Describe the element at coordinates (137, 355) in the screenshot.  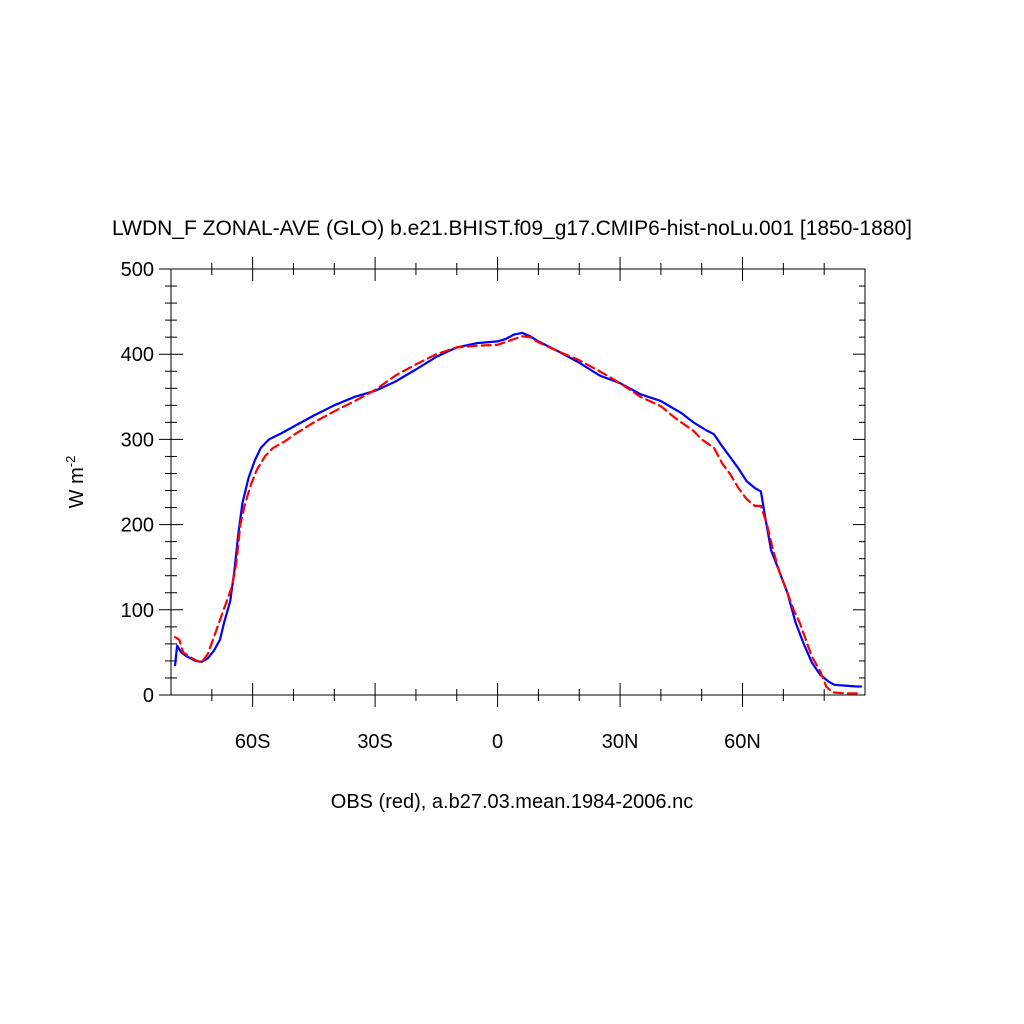
I see `y-tick-label: 400` at that location.